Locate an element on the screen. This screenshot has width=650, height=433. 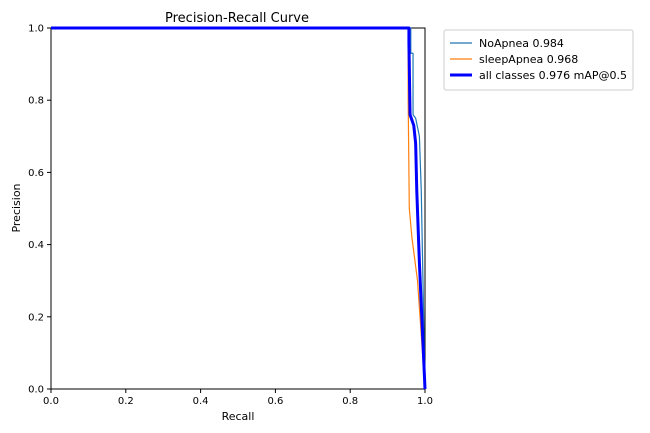
legend-box is located at coordinates (538, 60).